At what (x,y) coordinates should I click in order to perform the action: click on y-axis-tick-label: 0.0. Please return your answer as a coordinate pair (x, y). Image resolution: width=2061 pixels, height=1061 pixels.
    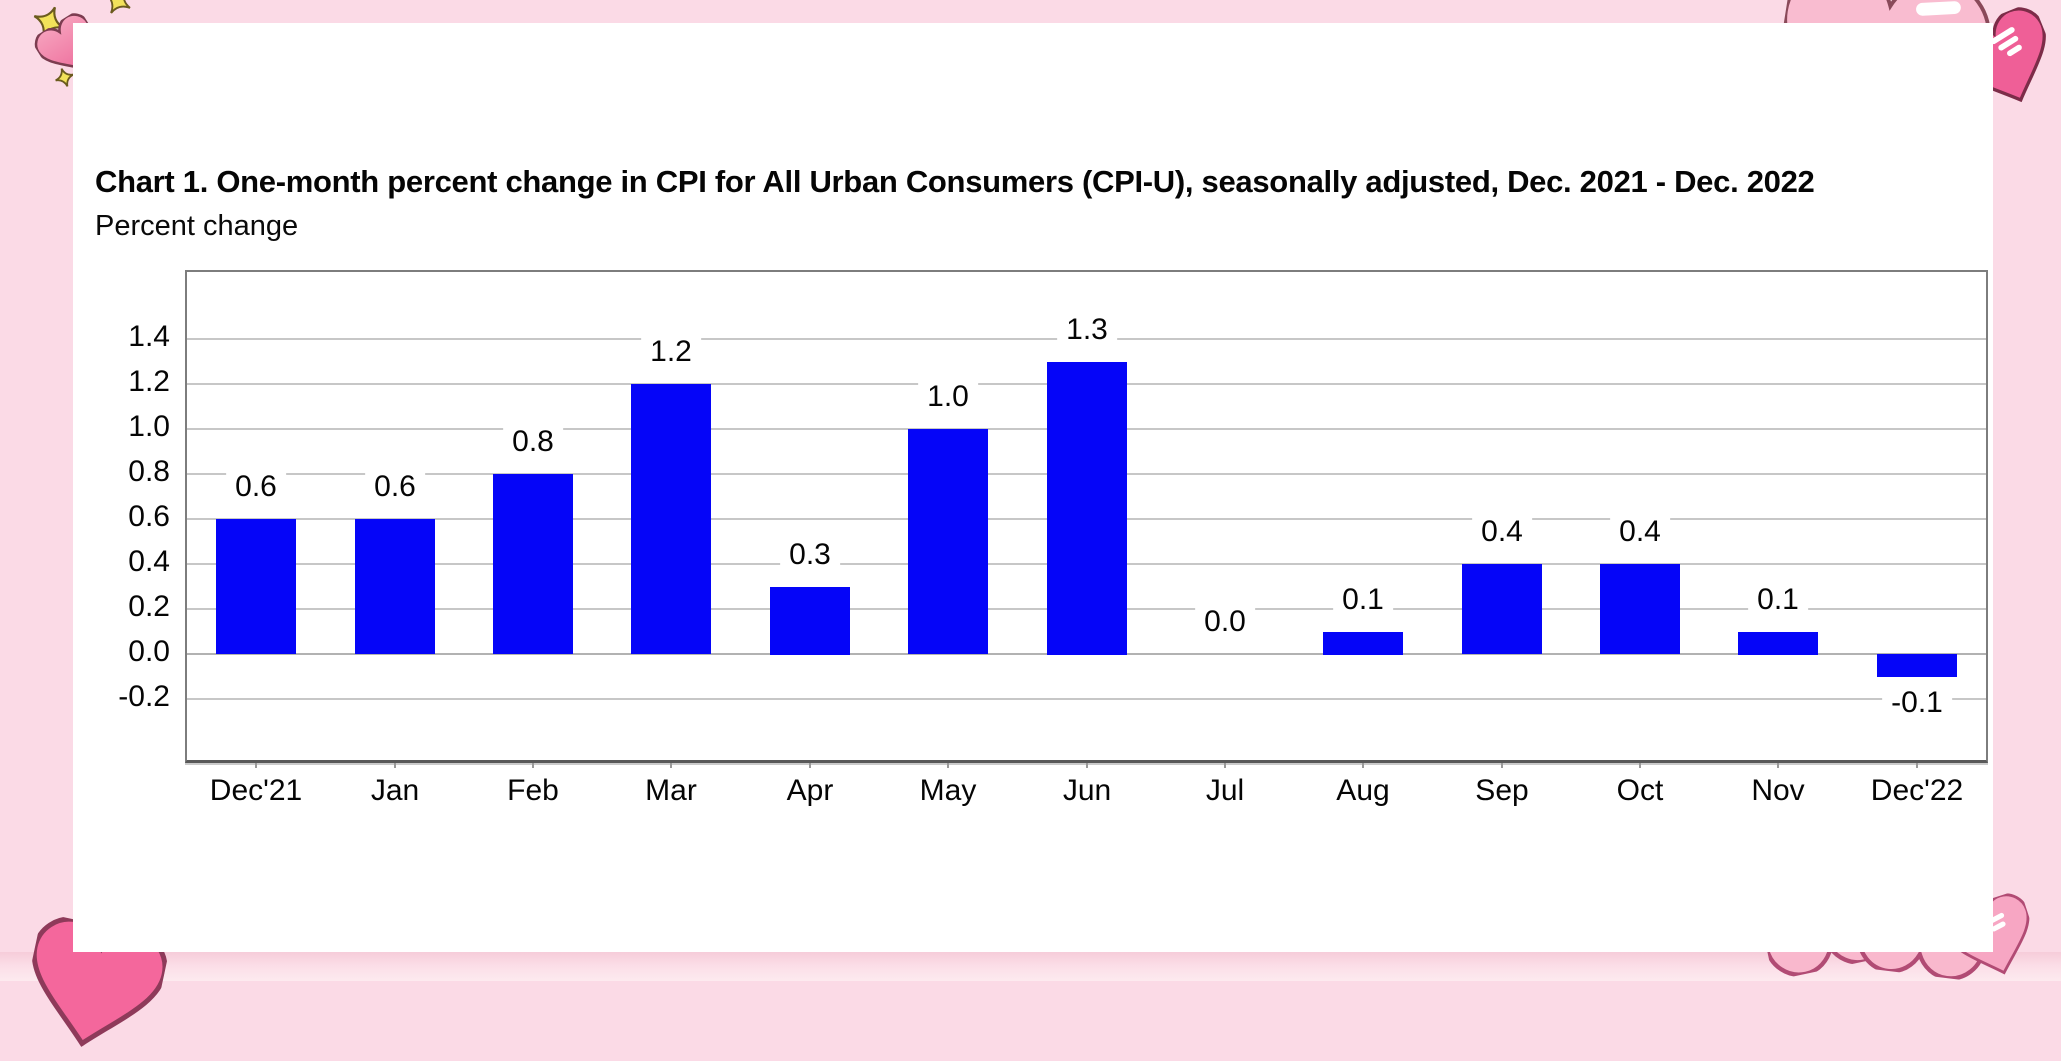
    Looking at the image, I should click on (149, 651).